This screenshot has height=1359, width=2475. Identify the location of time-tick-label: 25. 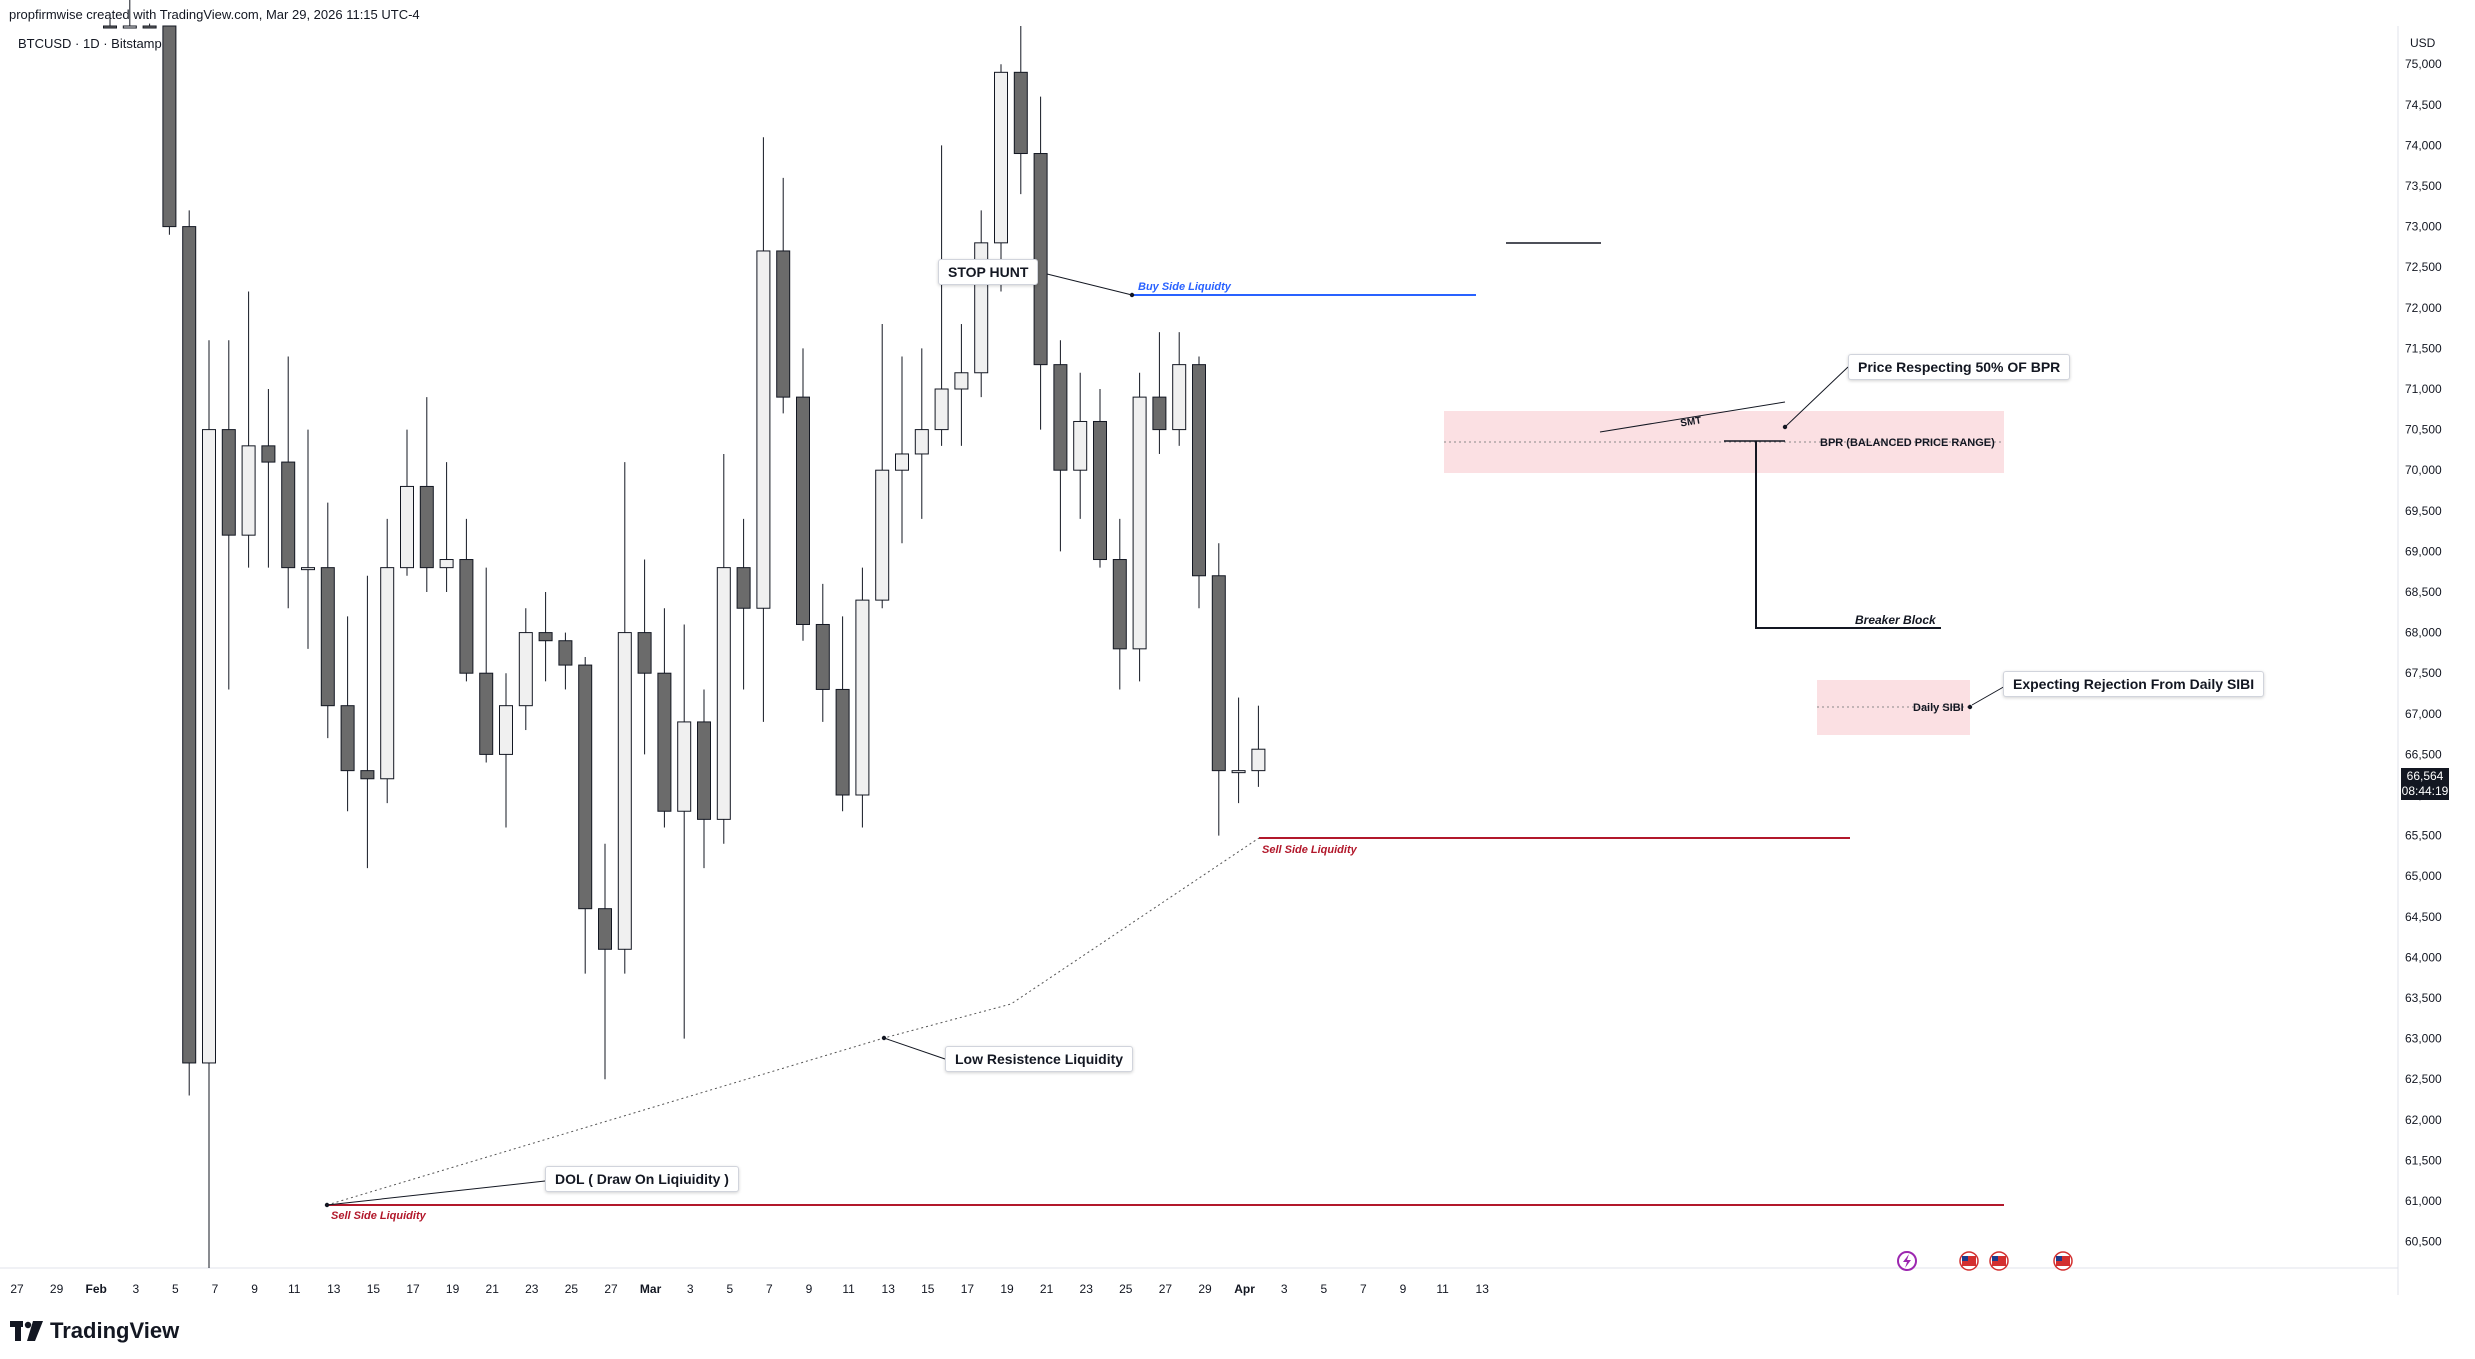
(572, 1289).